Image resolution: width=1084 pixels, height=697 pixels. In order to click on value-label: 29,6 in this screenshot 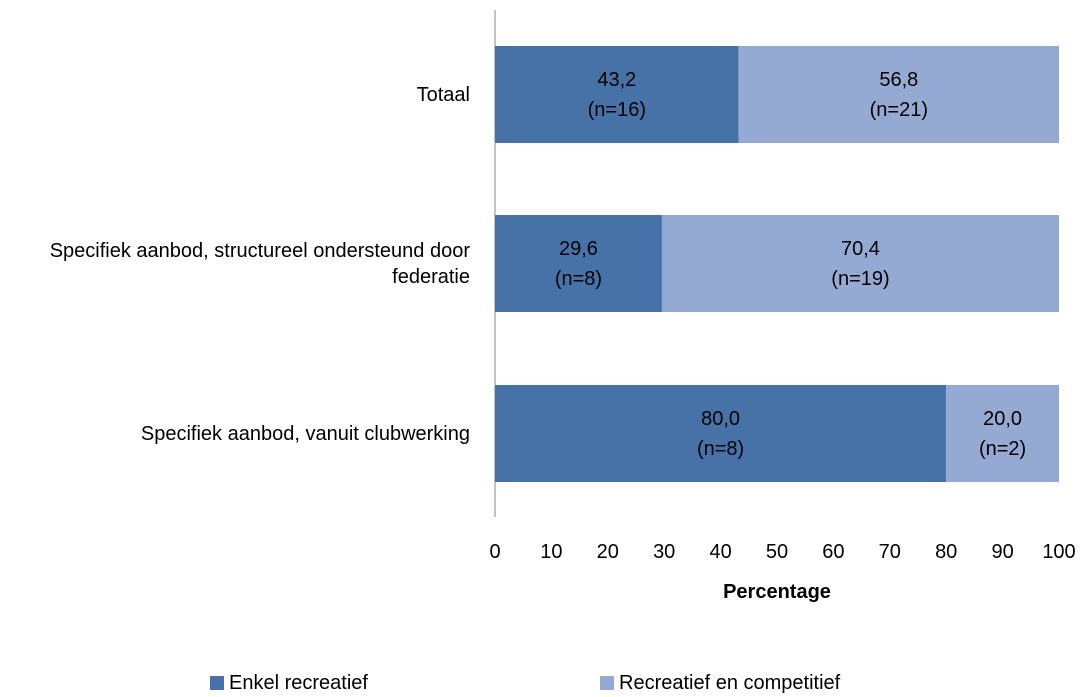, I will do `click(578, 248)`.